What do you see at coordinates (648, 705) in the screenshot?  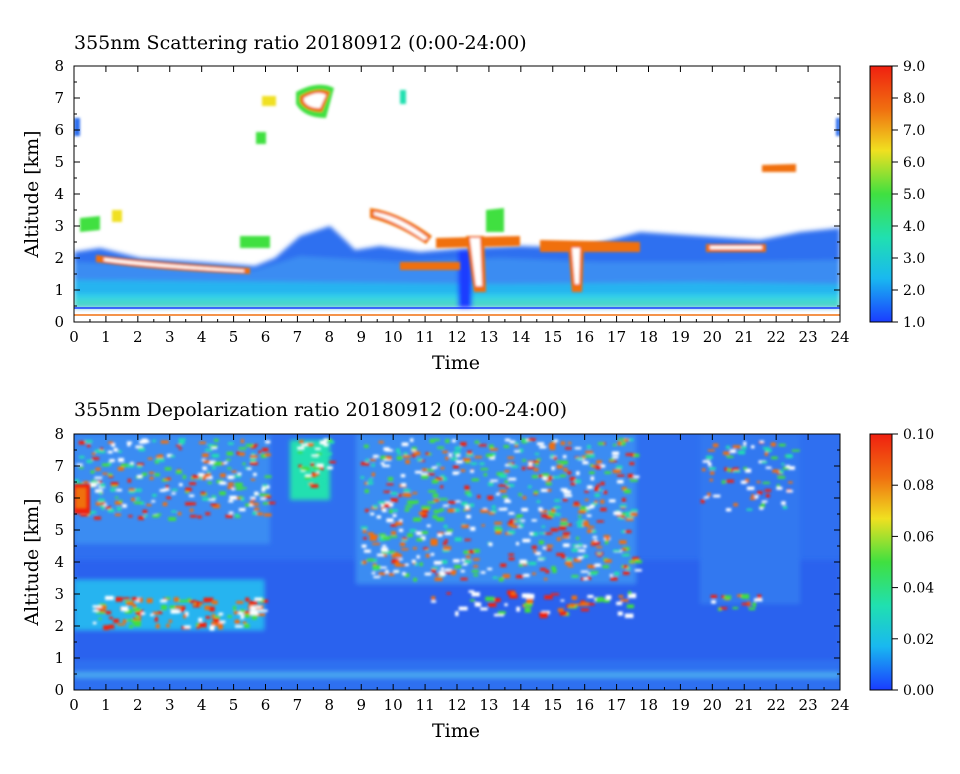 I see `depolarization-x-tick-label: 18` at bounding box center [648, 705].